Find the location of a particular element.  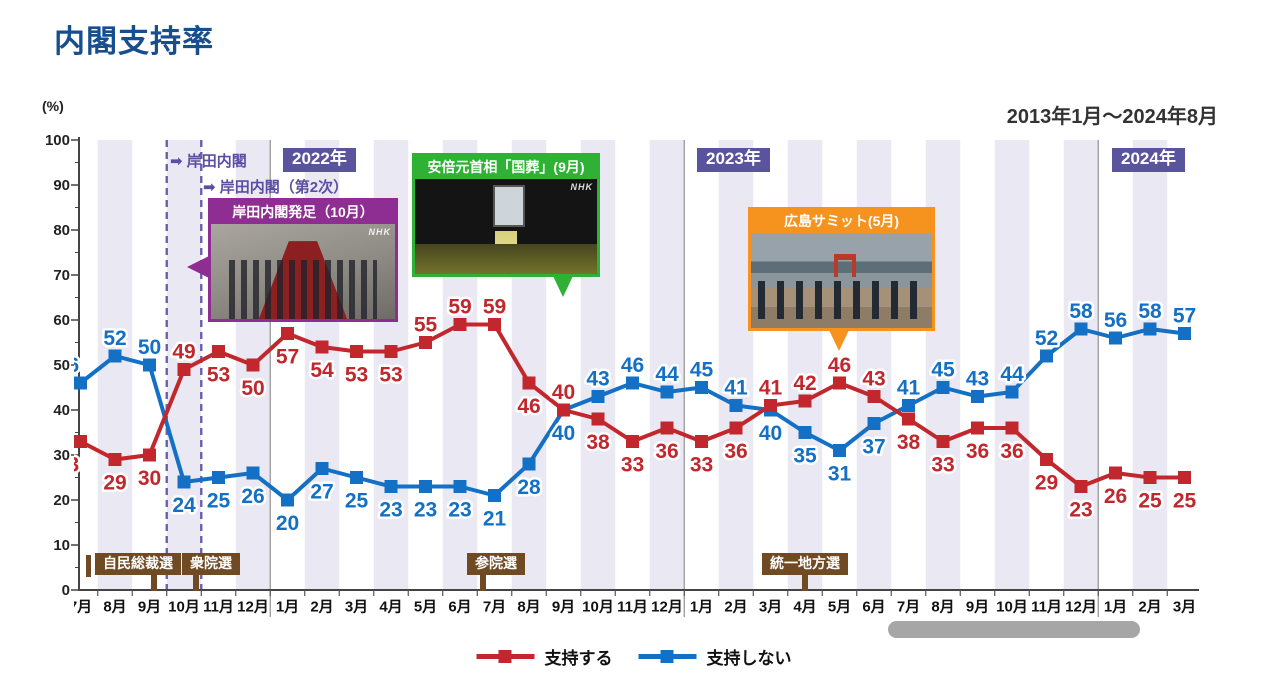

svg-text: 54 is located at coordinates (322, 370).